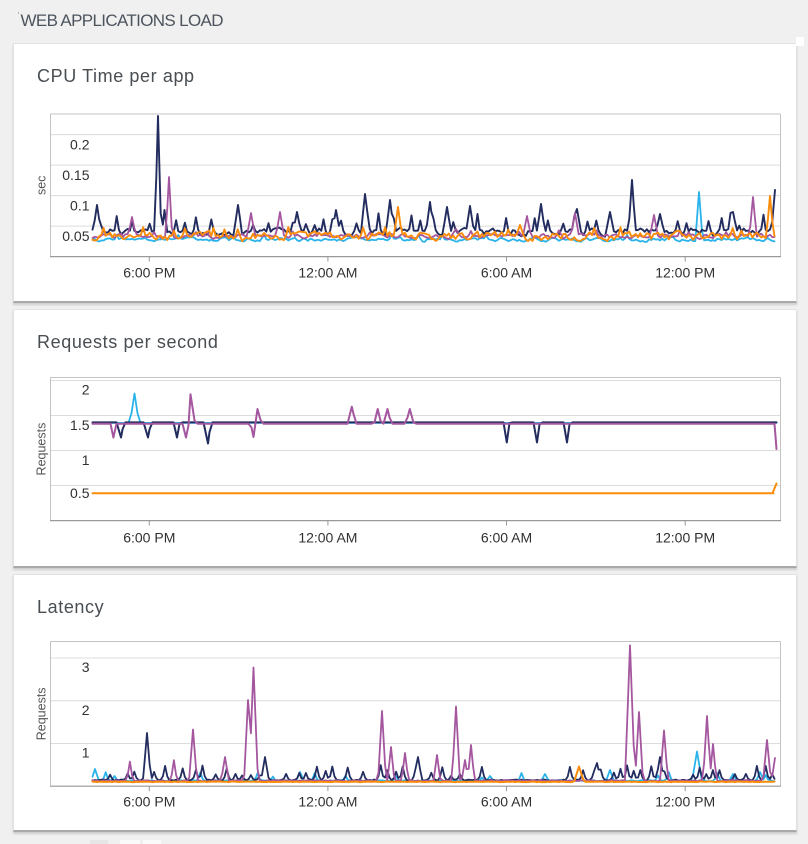 The height and width of the screenshot is (844, 808). What do you see at coordinates (75, 236) in the screenshot?
I see `svg-text: 0.05` at bounding box center [75, 236].